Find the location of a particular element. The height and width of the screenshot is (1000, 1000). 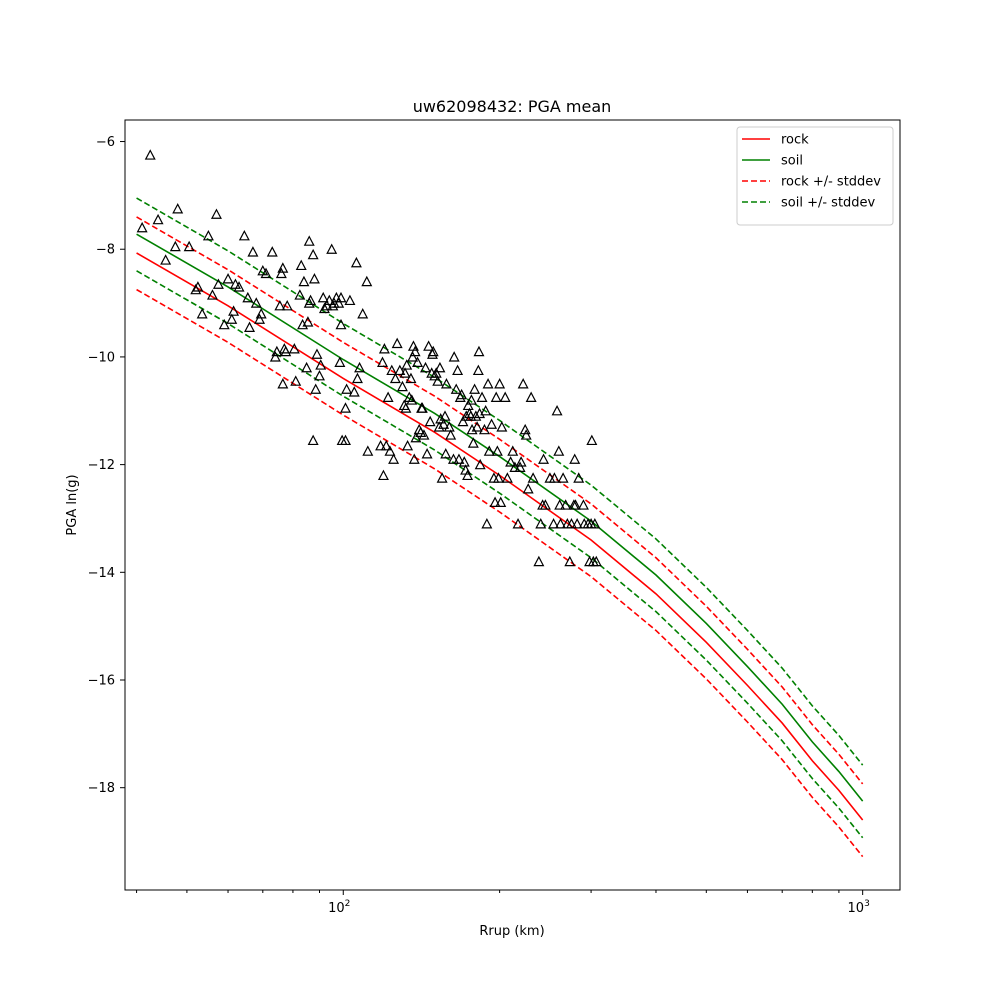

legend-label: soil +/- stddev is located at coordinates (828, 203).